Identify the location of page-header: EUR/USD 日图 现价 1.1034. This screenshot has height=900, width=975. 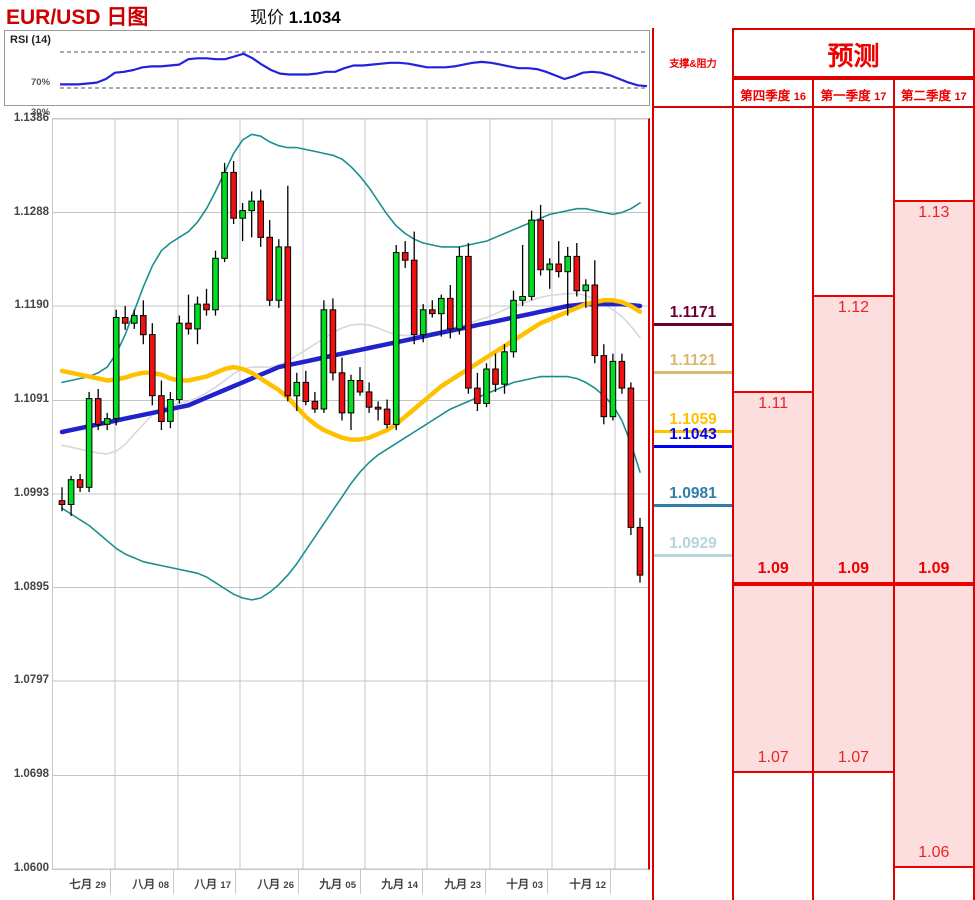
(487, 14).